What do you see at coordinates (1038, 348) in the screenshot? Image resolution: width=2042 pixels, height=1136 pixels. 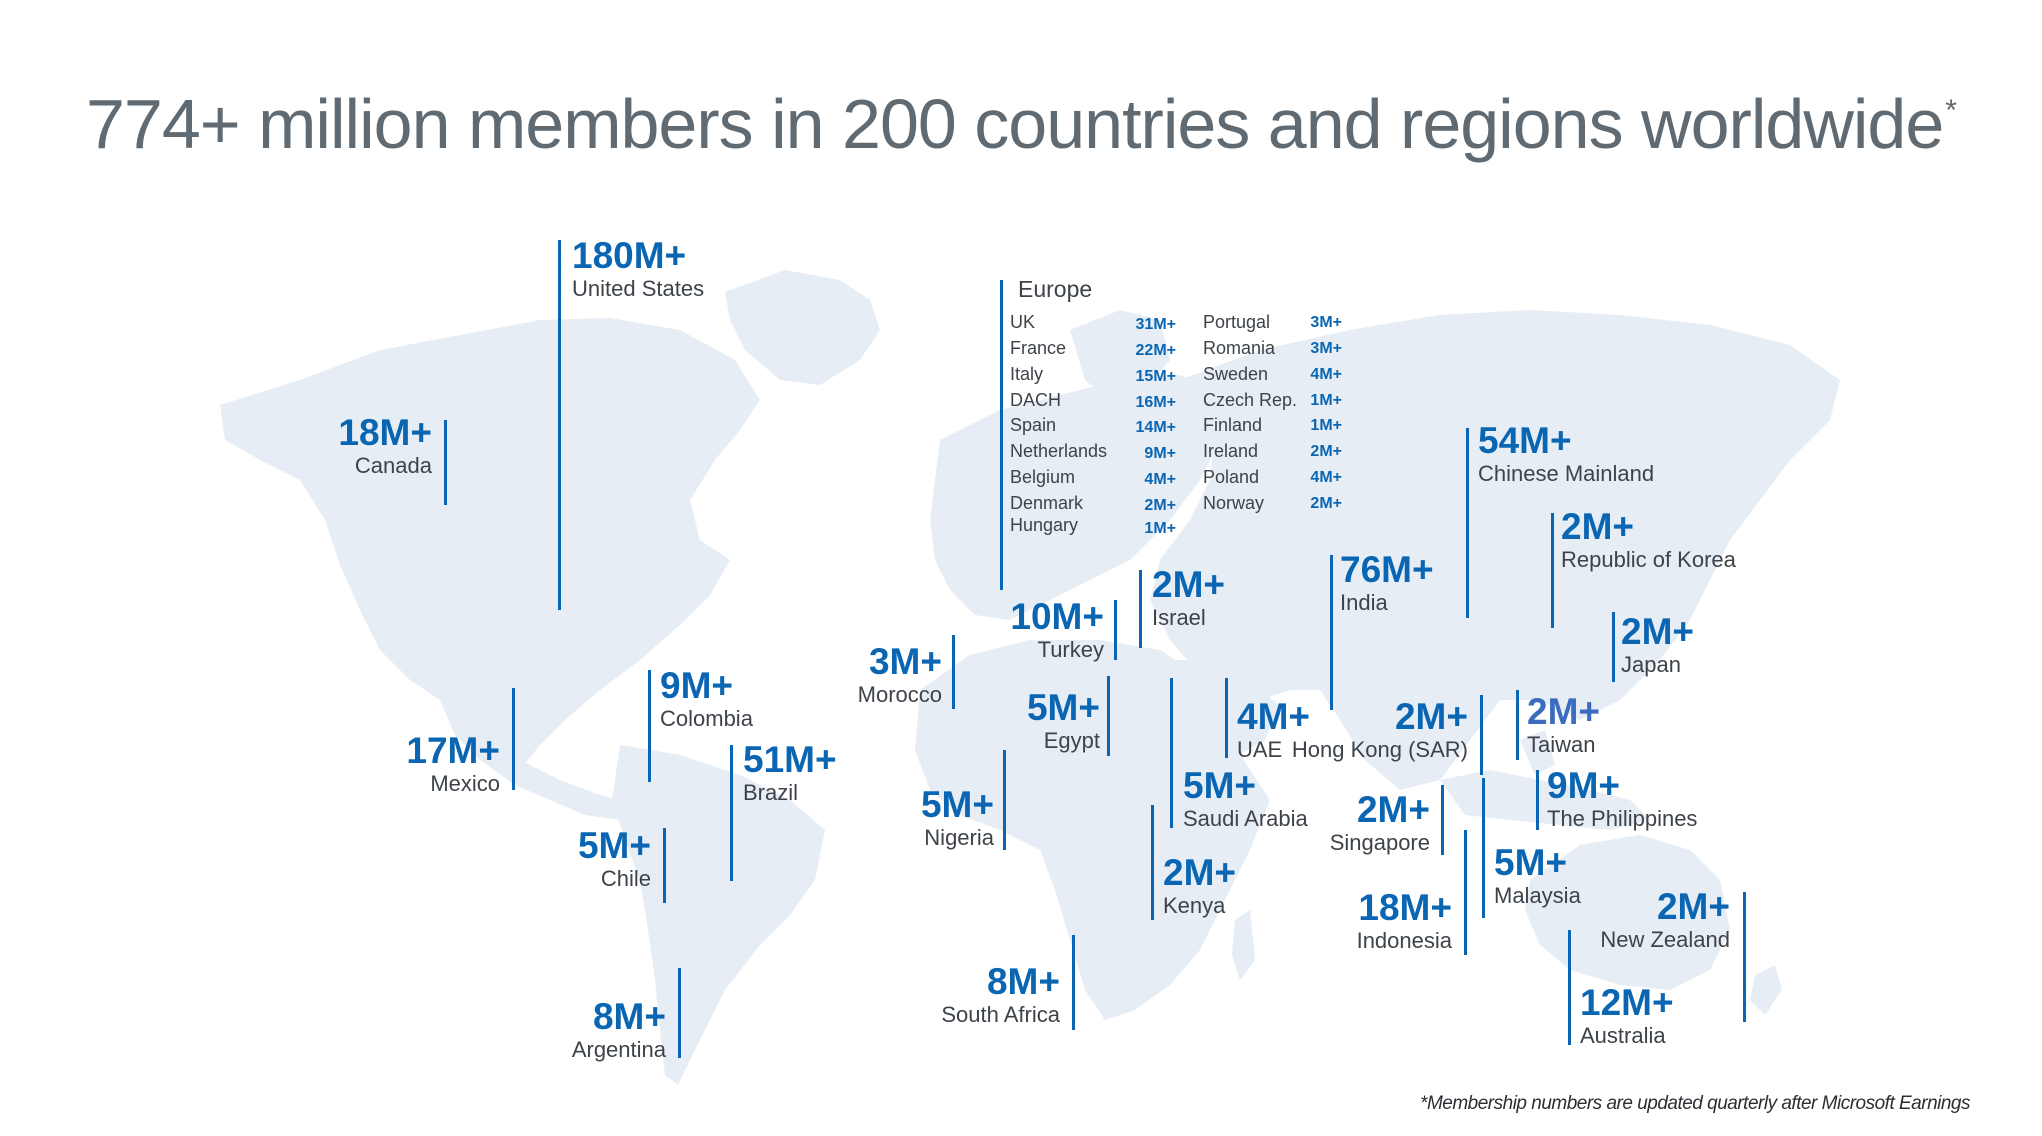 I see `europe-left-country: France` at bounding box center [1038, 348].